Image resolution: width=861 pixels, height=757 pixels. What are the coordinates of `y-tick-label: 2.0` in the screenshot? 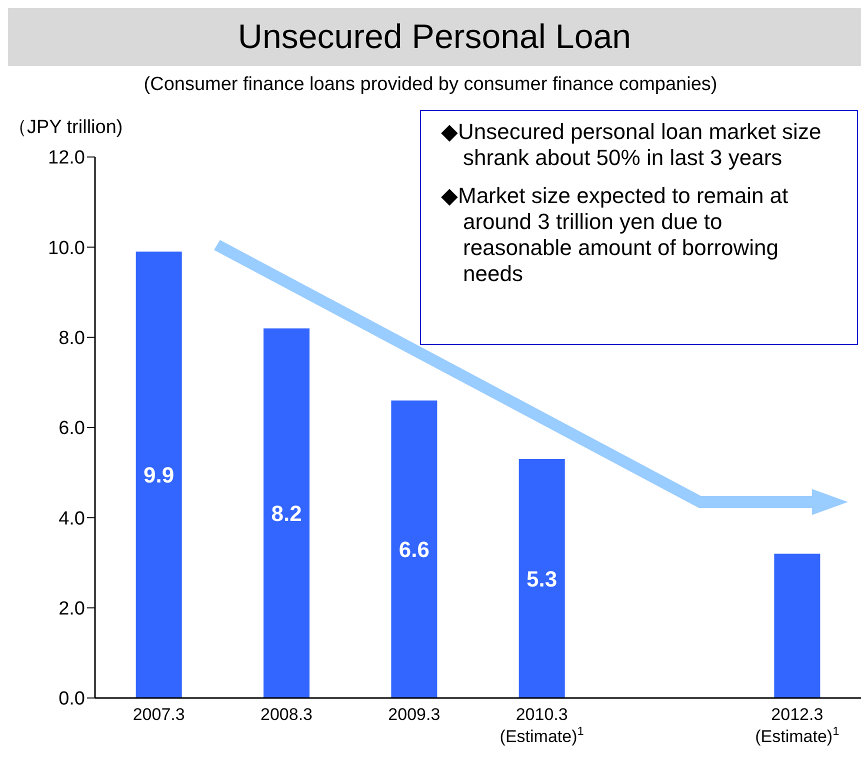 It's located at (71, 609).